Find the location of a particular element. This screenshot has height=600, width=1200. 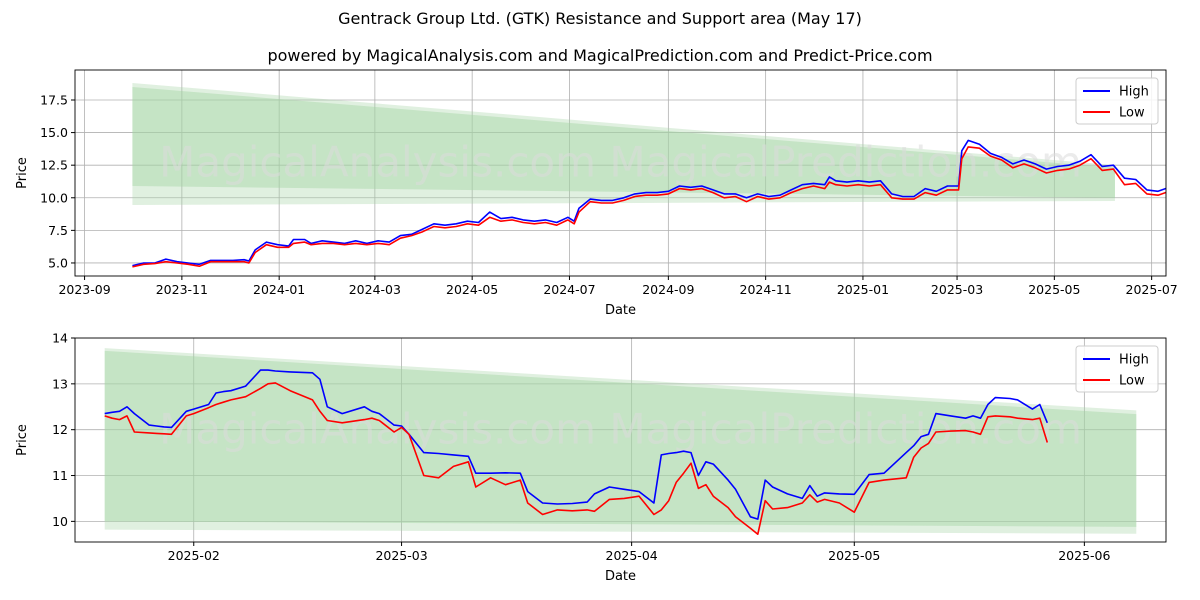

x-tick-label: 2023-11 is located at coordinates (182, 289).